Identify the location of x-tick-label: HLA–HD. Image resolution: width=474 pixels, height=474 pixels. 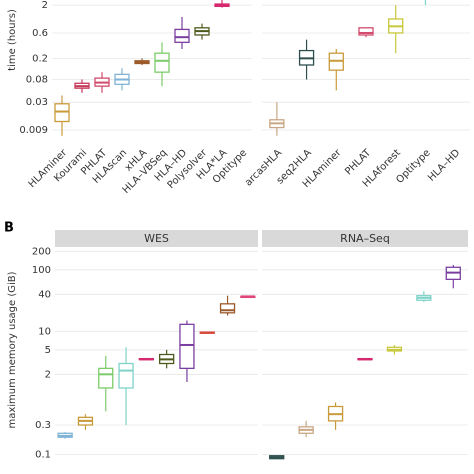
(444, 165).